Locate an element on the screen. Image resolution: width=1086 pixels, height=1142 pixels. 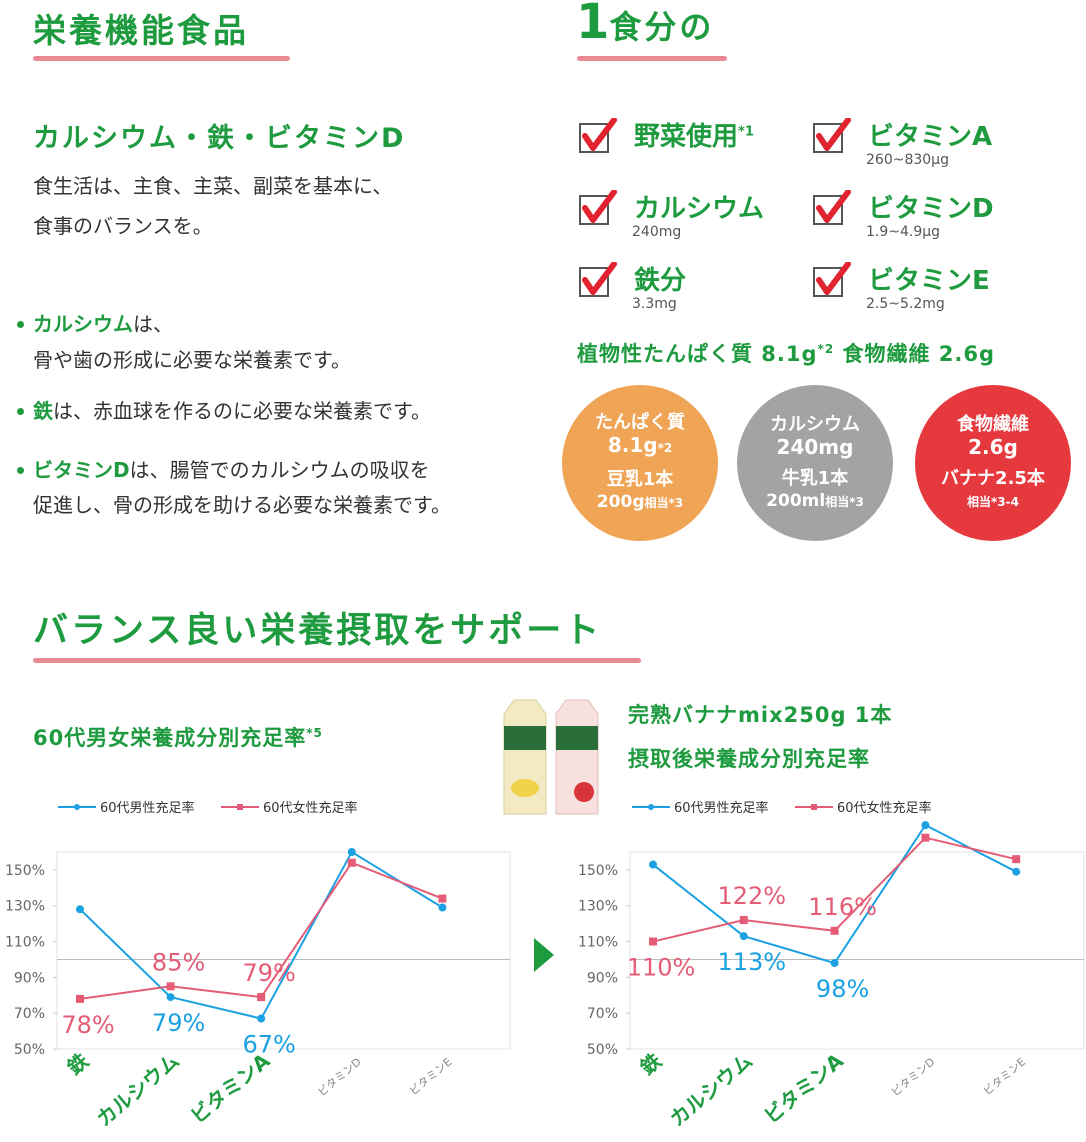
check-amount: 260~830μg is located at coordinates (907, 160).